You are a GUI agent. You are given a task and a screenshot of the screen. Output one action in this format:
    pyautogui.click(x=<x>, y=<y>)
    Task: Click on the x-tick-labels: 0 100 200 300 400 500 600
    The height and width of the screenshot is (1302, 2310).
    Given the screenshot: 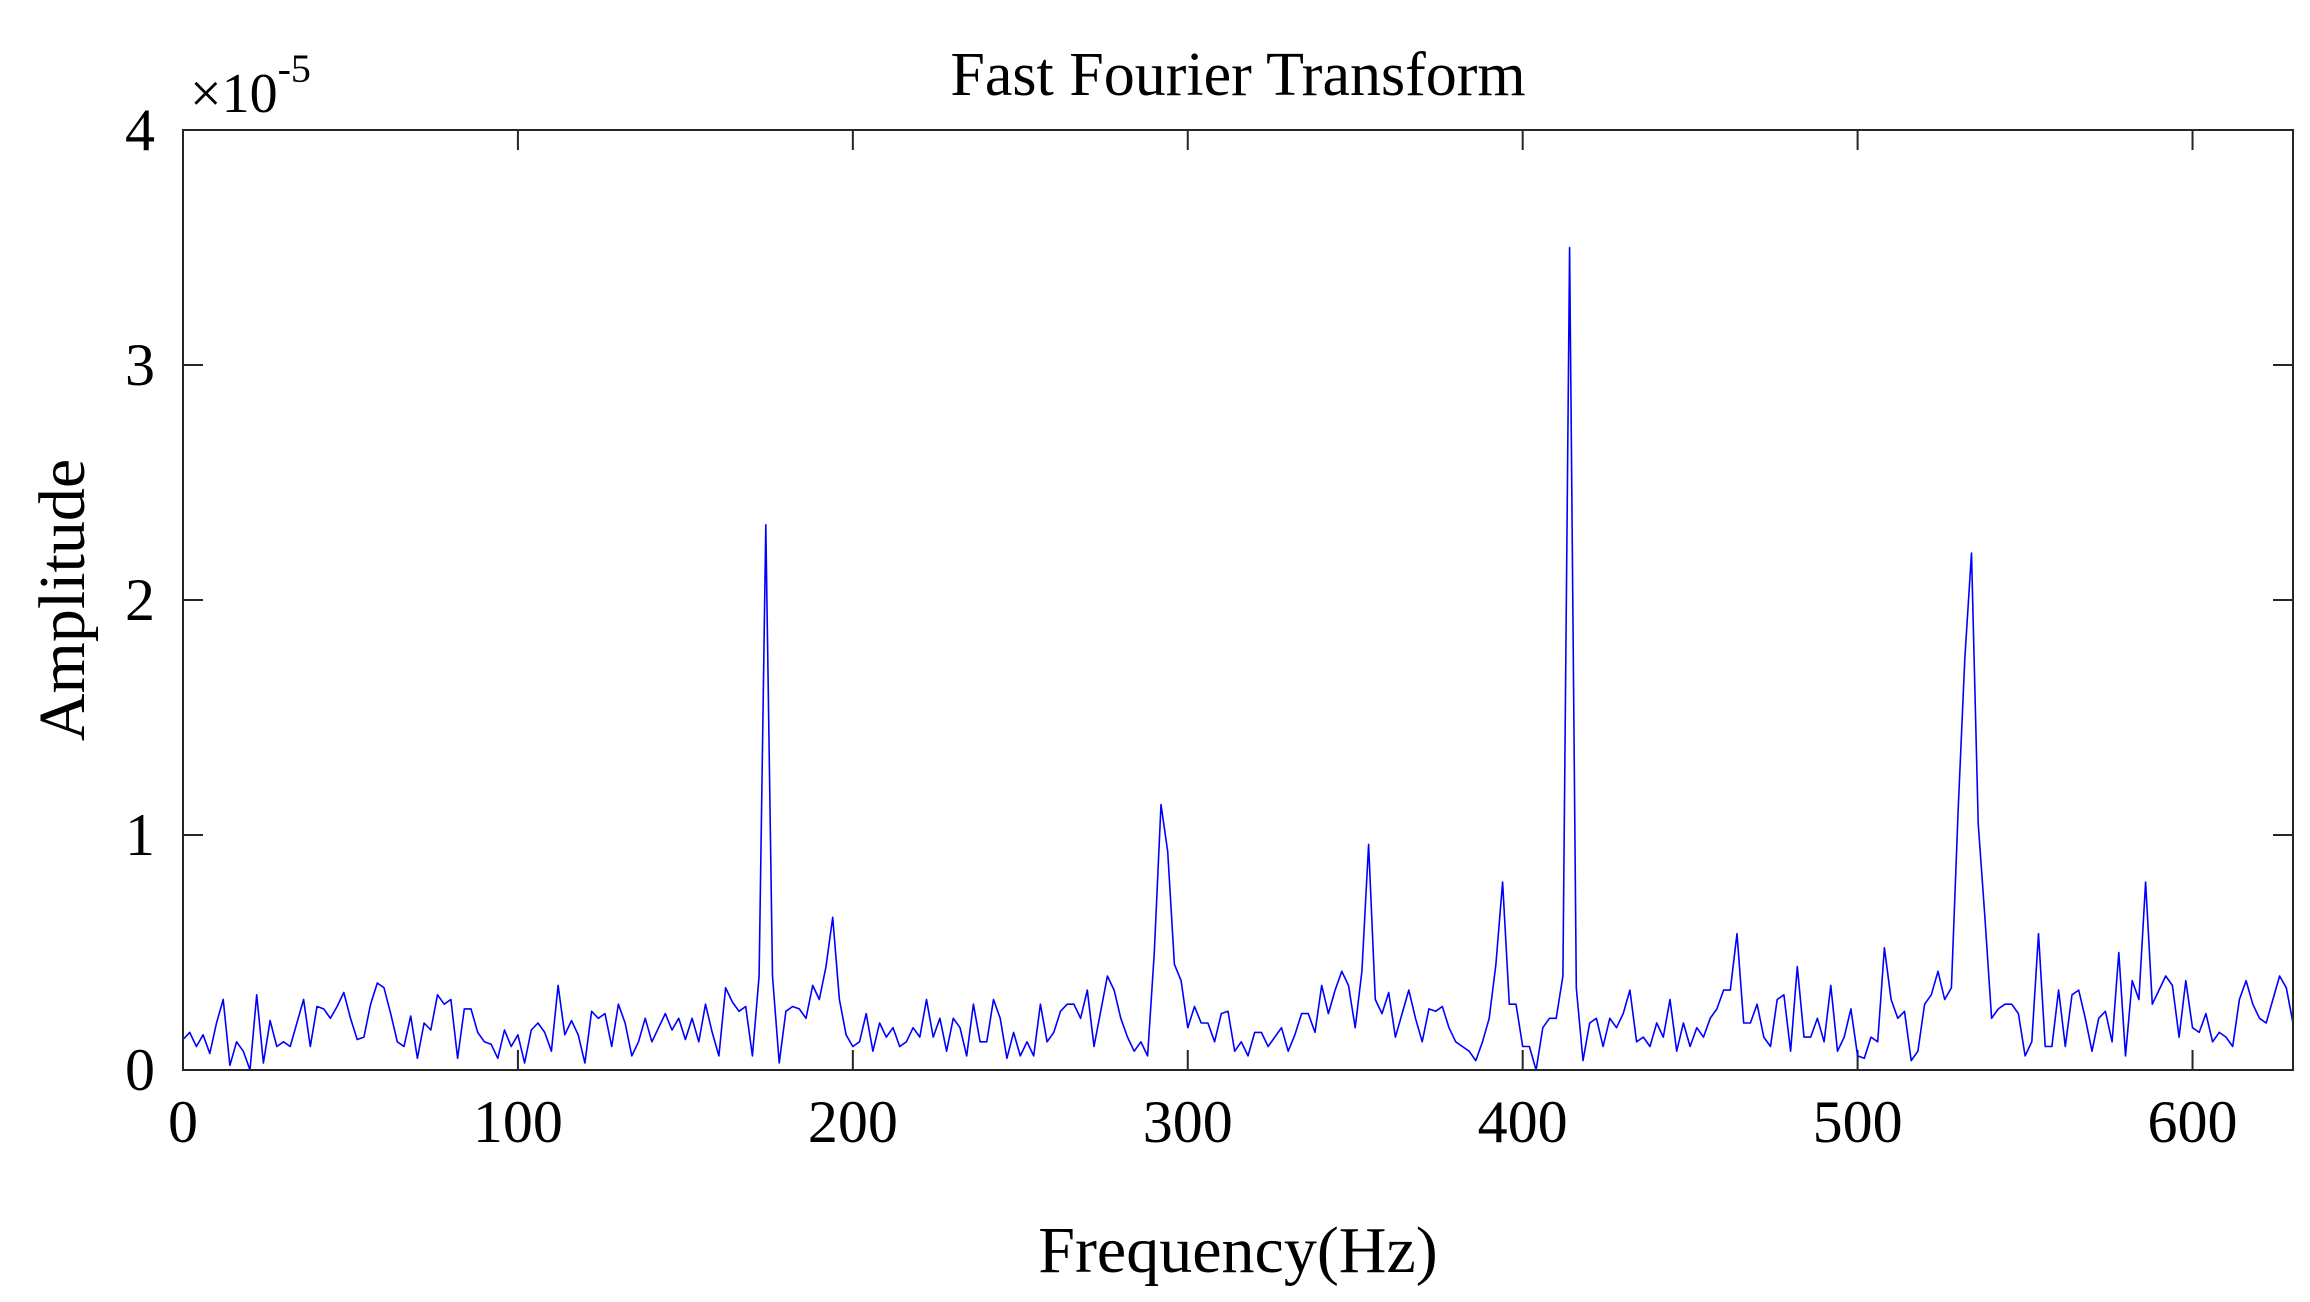 What is the action you would take?
    pyautogui.click(x=1203, y=1122)
    